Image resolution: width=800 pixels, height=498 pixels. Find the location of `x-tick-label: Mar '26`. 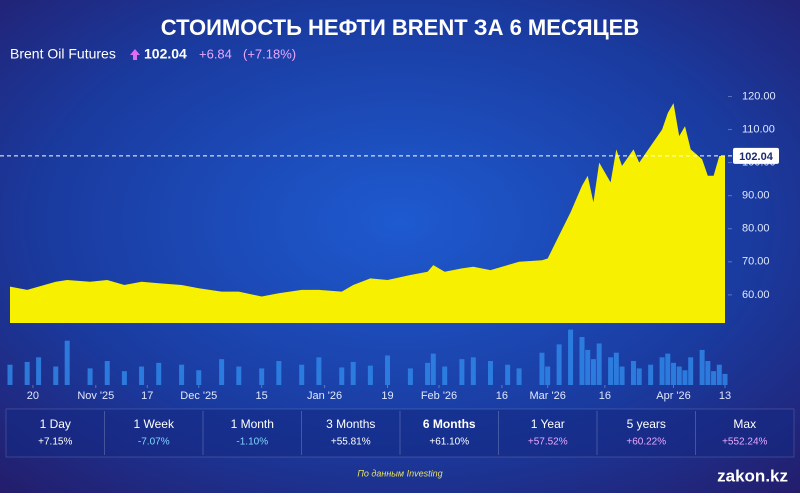

x-tick-label: Mar '26 is located at coordinates (548, 396).